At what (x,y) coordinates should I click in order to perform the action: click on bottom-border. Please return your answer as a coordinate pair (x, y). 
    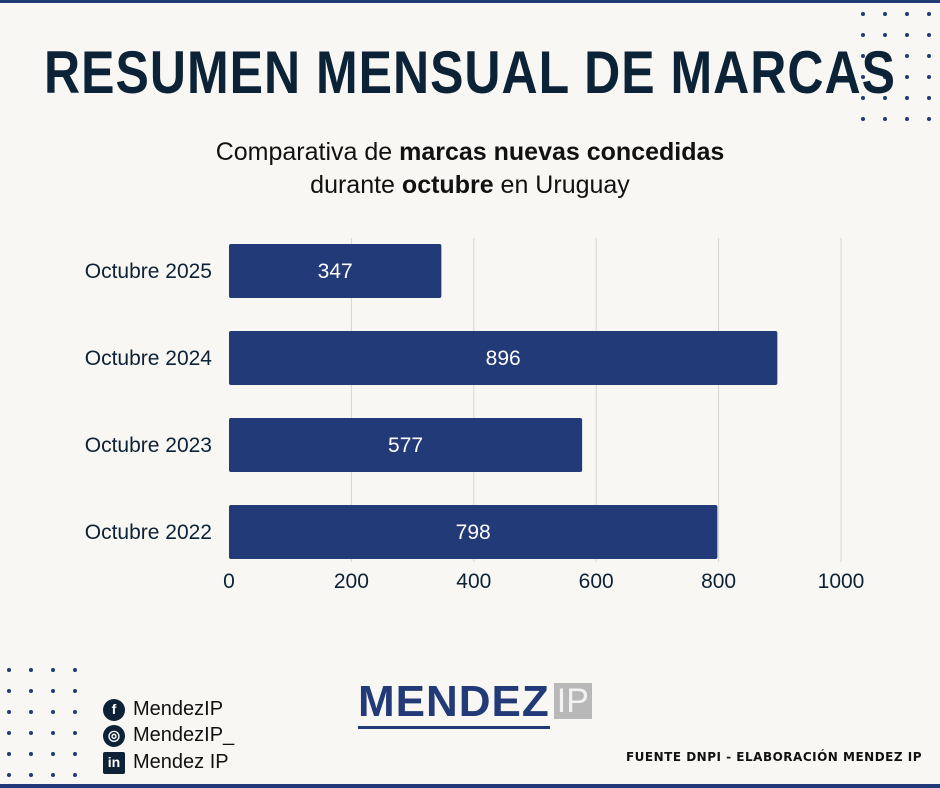
    Looking at the image, I should click on (470, 786).